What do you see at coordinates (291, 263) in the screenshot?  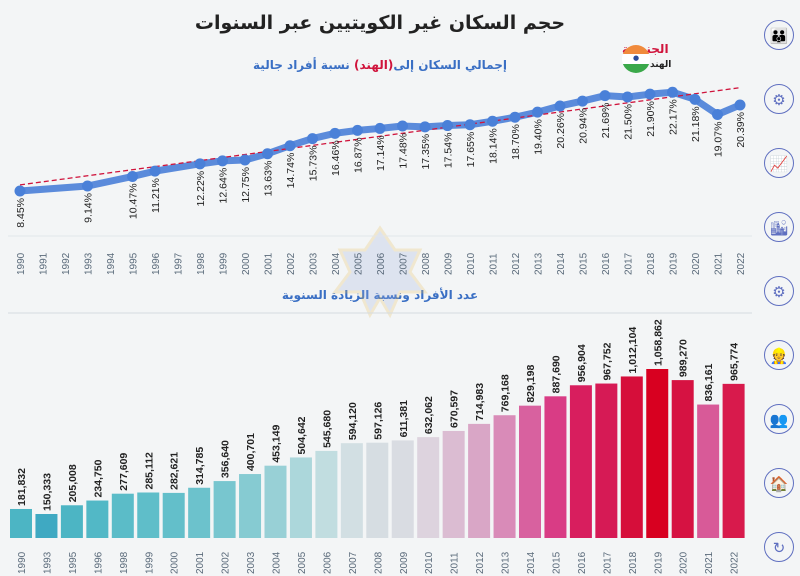 I see `x-tick-label: 2002` at bounding box center [291, 263].